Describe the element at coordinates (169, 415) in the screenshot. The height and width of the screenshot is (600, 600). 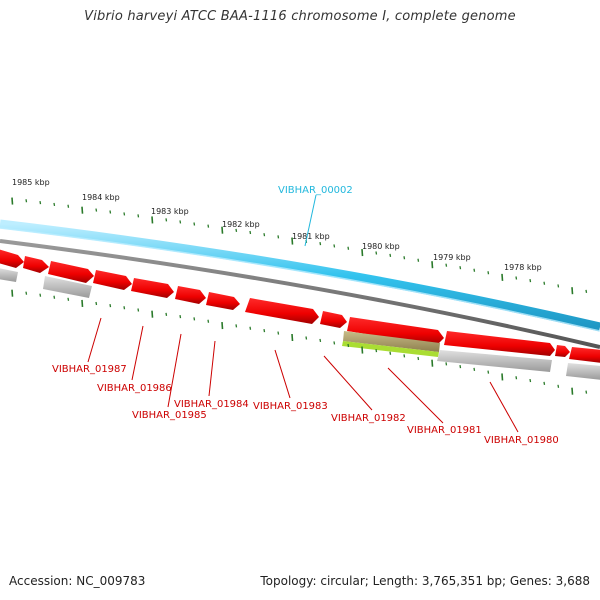
I see `gene-label: VIBHAR_01985` at that location.